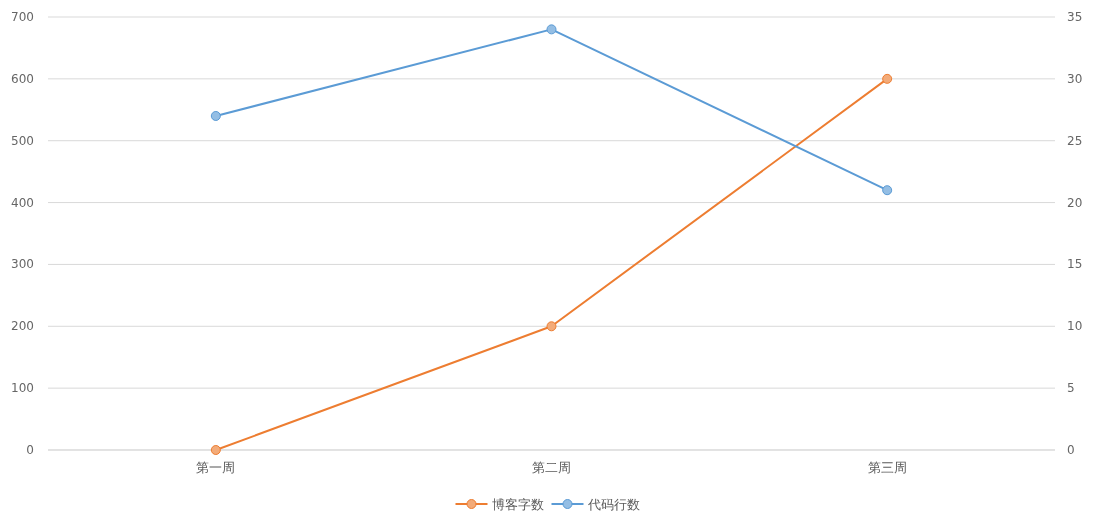 The image size is (1093, 526). Describe the element at coordinates (22, 388) in the screenshot. I see `y-tick-label: 100` at that location.